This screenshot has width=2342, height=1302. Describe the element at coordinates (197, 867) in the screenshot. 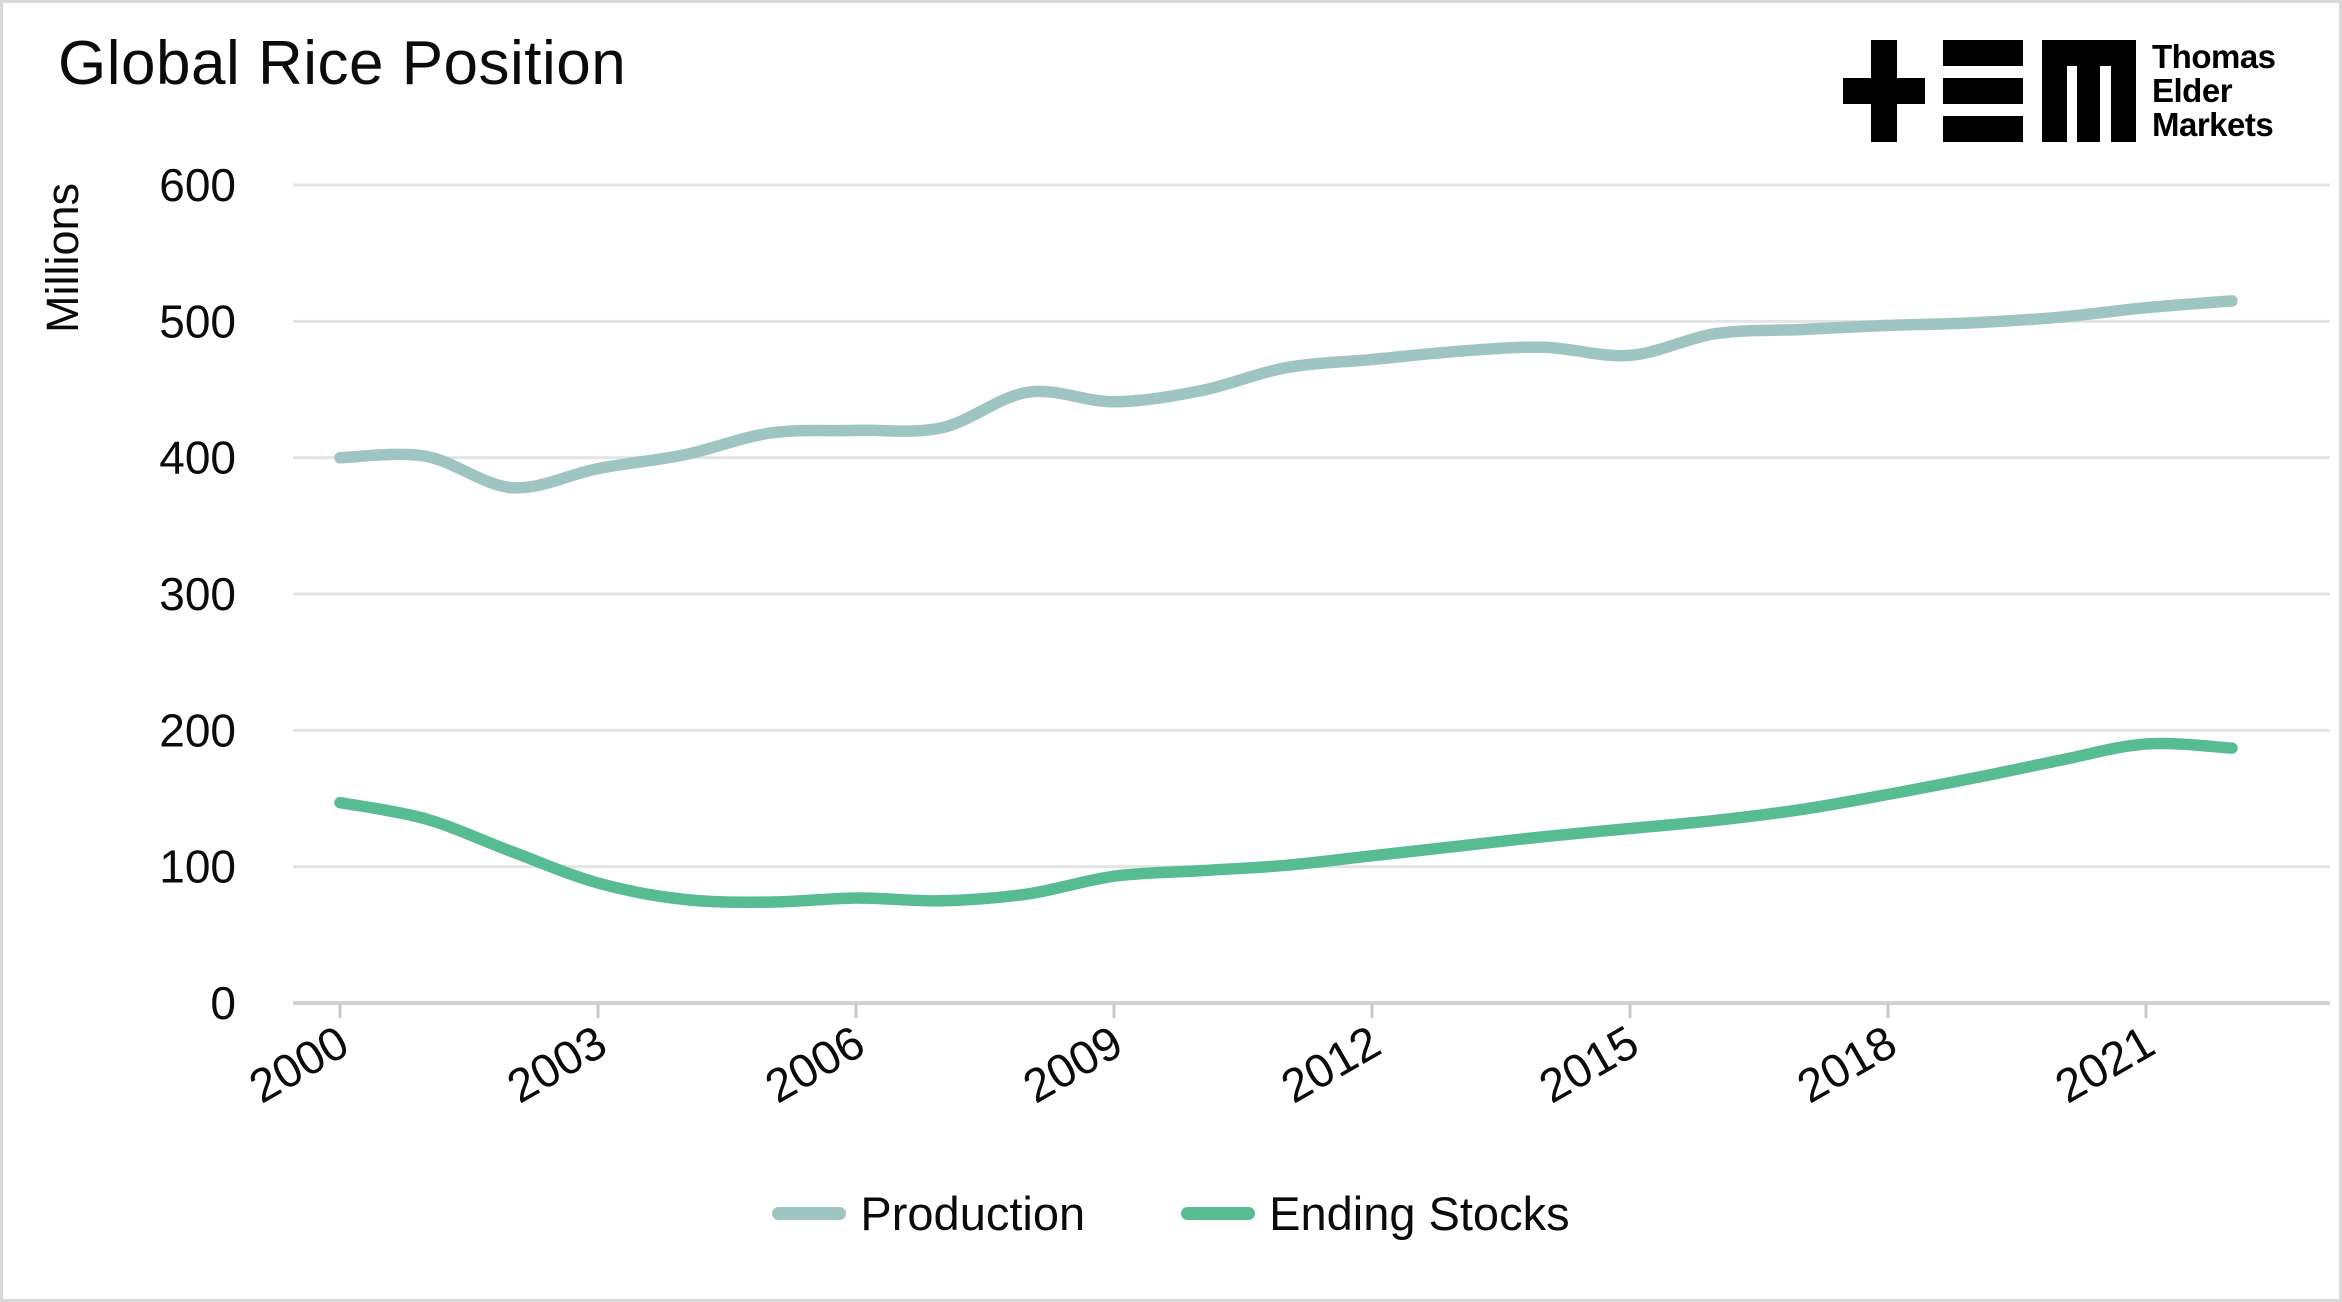

I see `y-tick-label: 100` at that location.